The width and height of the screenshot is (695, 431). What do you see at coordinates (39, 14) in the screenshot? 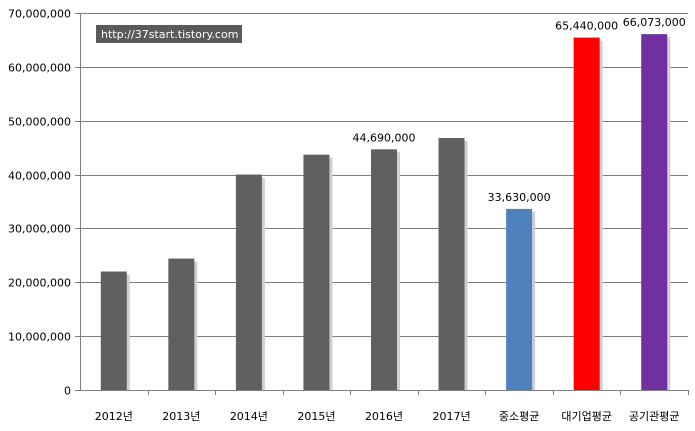
I see `y-tick-label: 70,000,000` at bounding box center [39, 14].